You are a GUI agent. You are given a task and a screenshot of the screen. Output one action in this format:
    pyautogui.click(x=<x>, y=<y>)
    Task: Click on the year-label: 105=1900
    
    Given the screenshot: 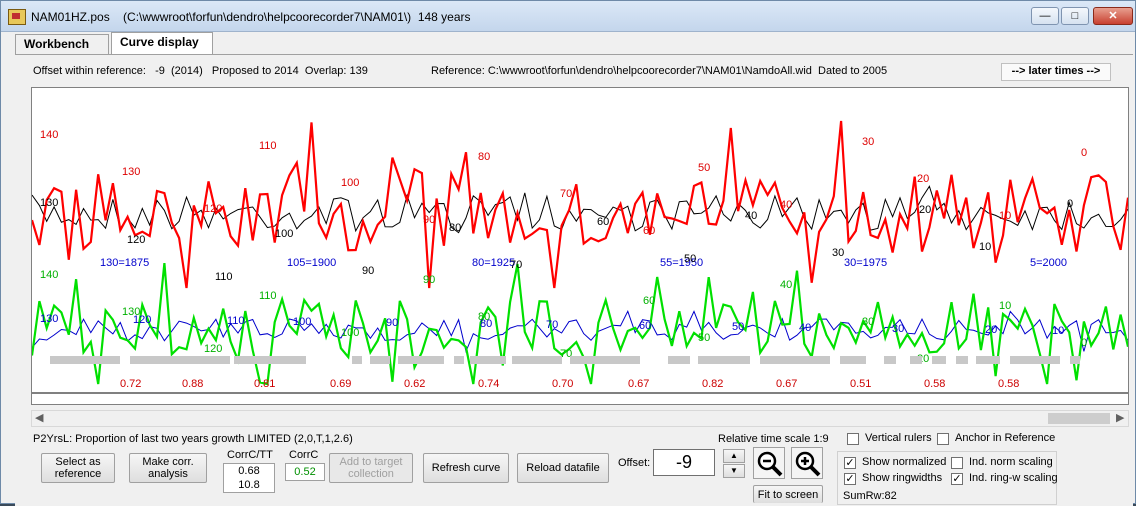 What is the action you would take?
    pyautogui.click(x=311, y=263)
    